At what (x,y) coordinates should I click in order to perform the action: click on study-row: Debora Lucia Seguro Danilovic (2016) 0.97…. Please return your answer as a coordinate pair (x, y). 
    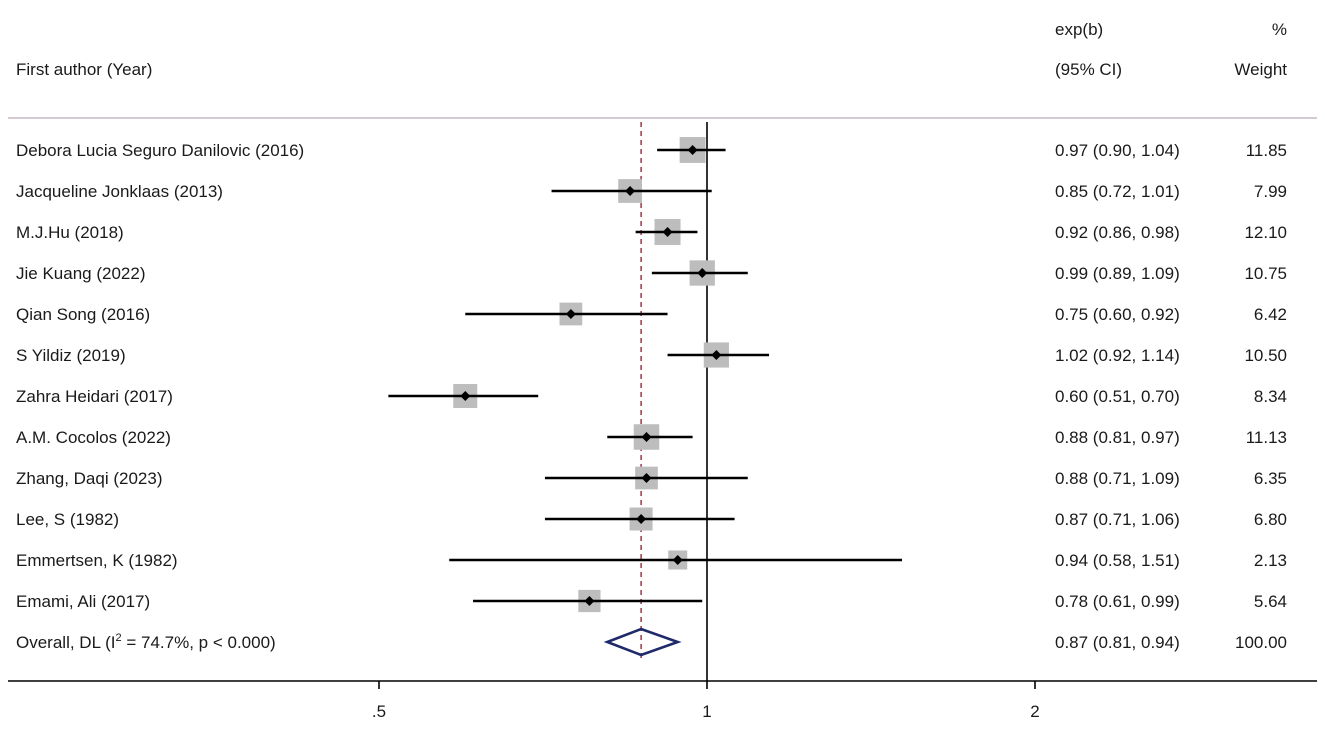
    Looking at the image, I should click on (651, 150).